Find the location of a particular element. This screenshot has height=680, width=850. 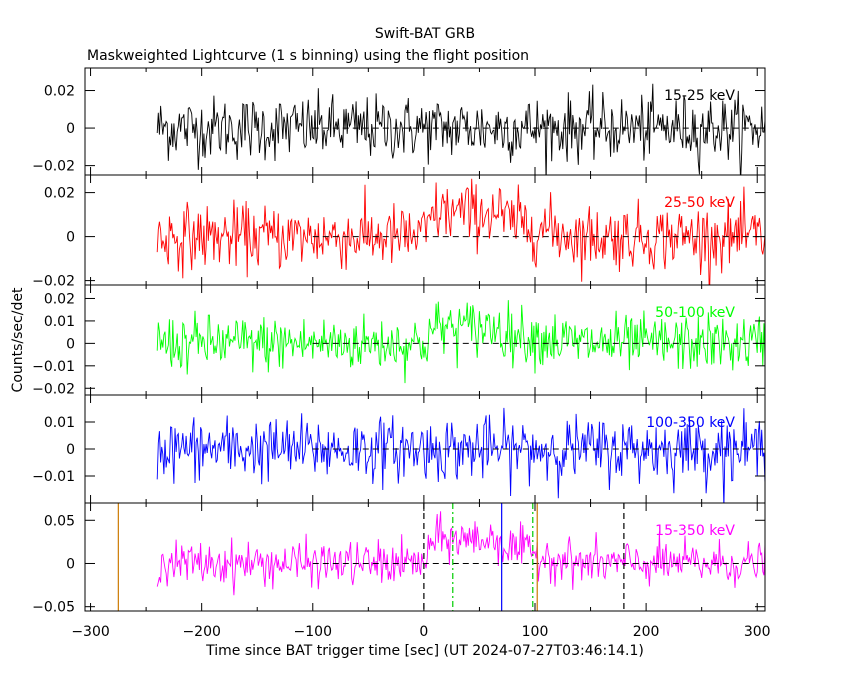

panel-5: 0.05 0 −0.05 15-350 keV is located at coordinates (399, 559).